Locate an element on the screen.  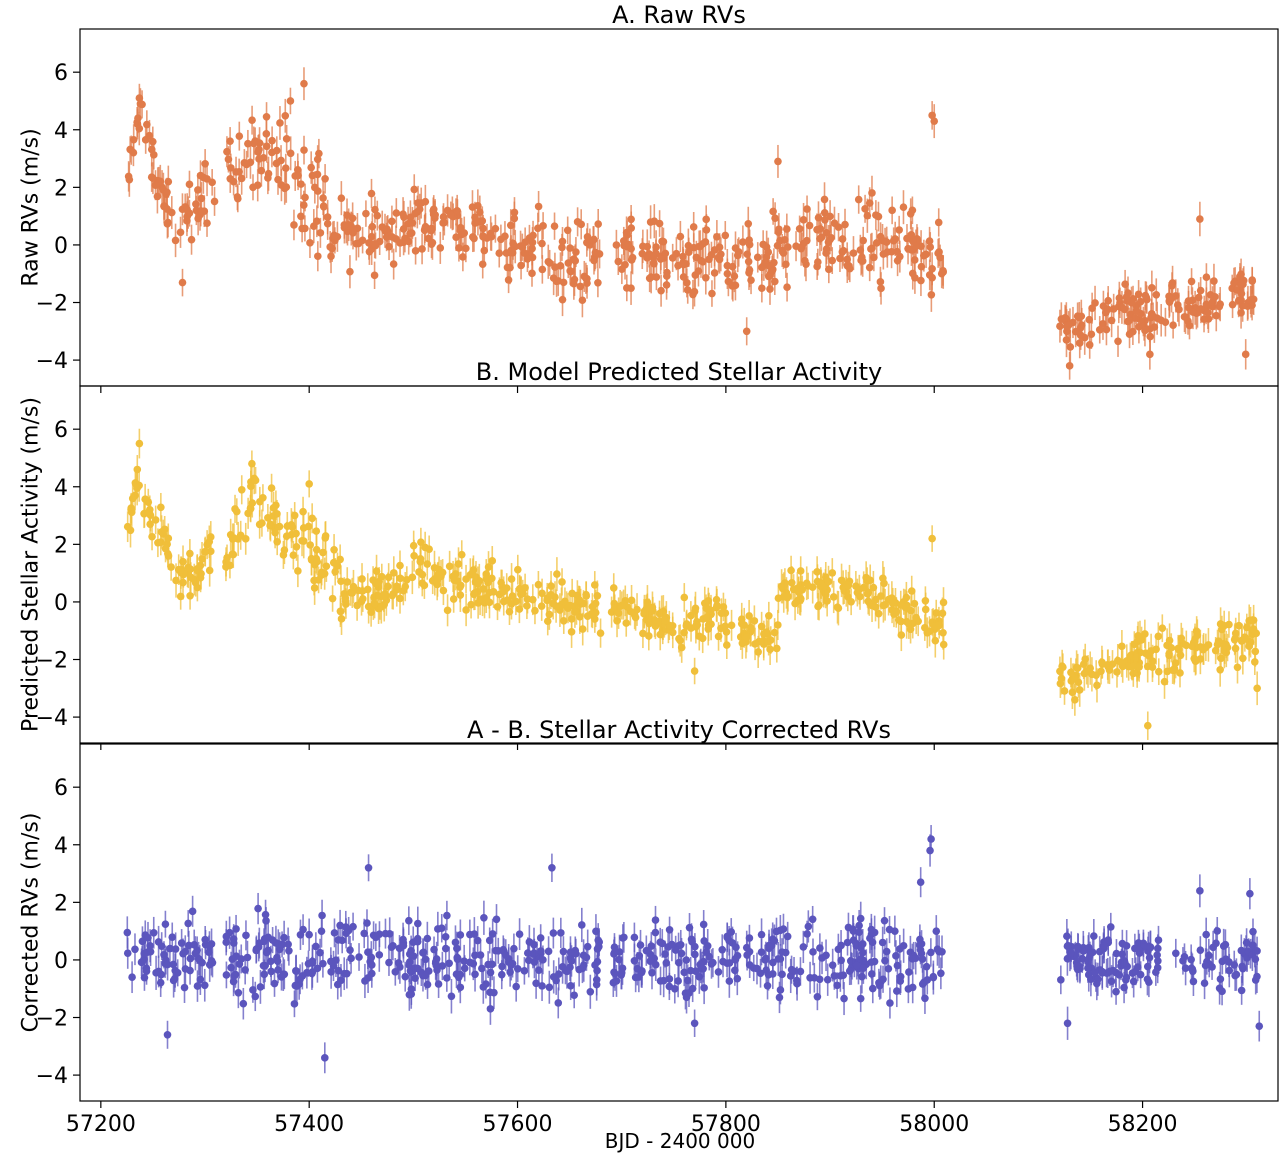
y-tick-label: −2 is located at coordinates (52, 661).